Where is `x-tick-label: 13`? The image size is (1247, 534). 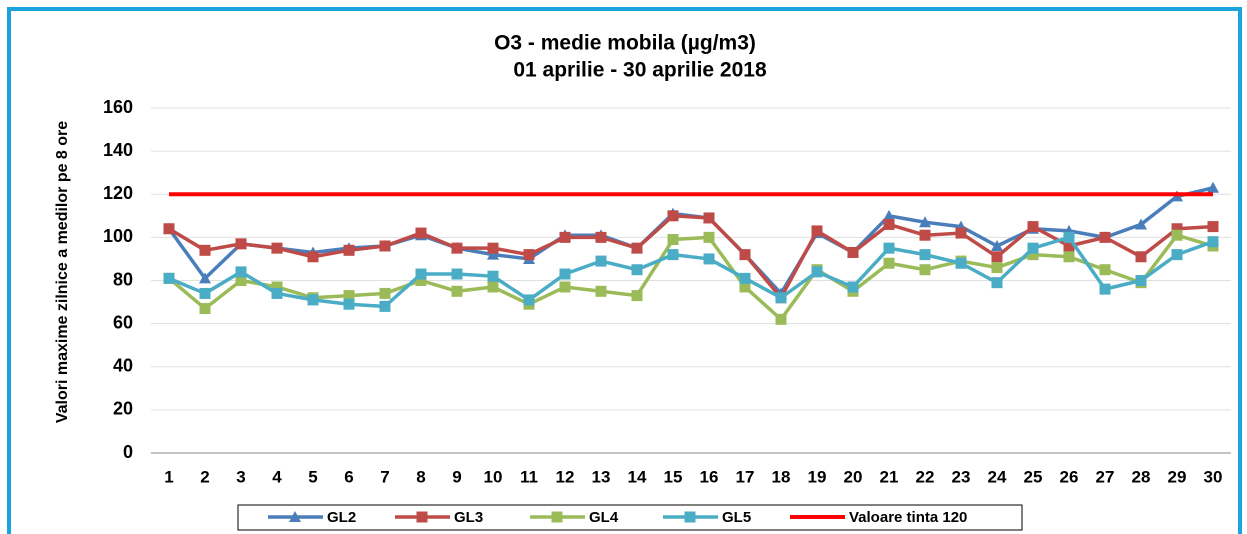
x-tick-label: 13 is located at coordinates (601, 476).